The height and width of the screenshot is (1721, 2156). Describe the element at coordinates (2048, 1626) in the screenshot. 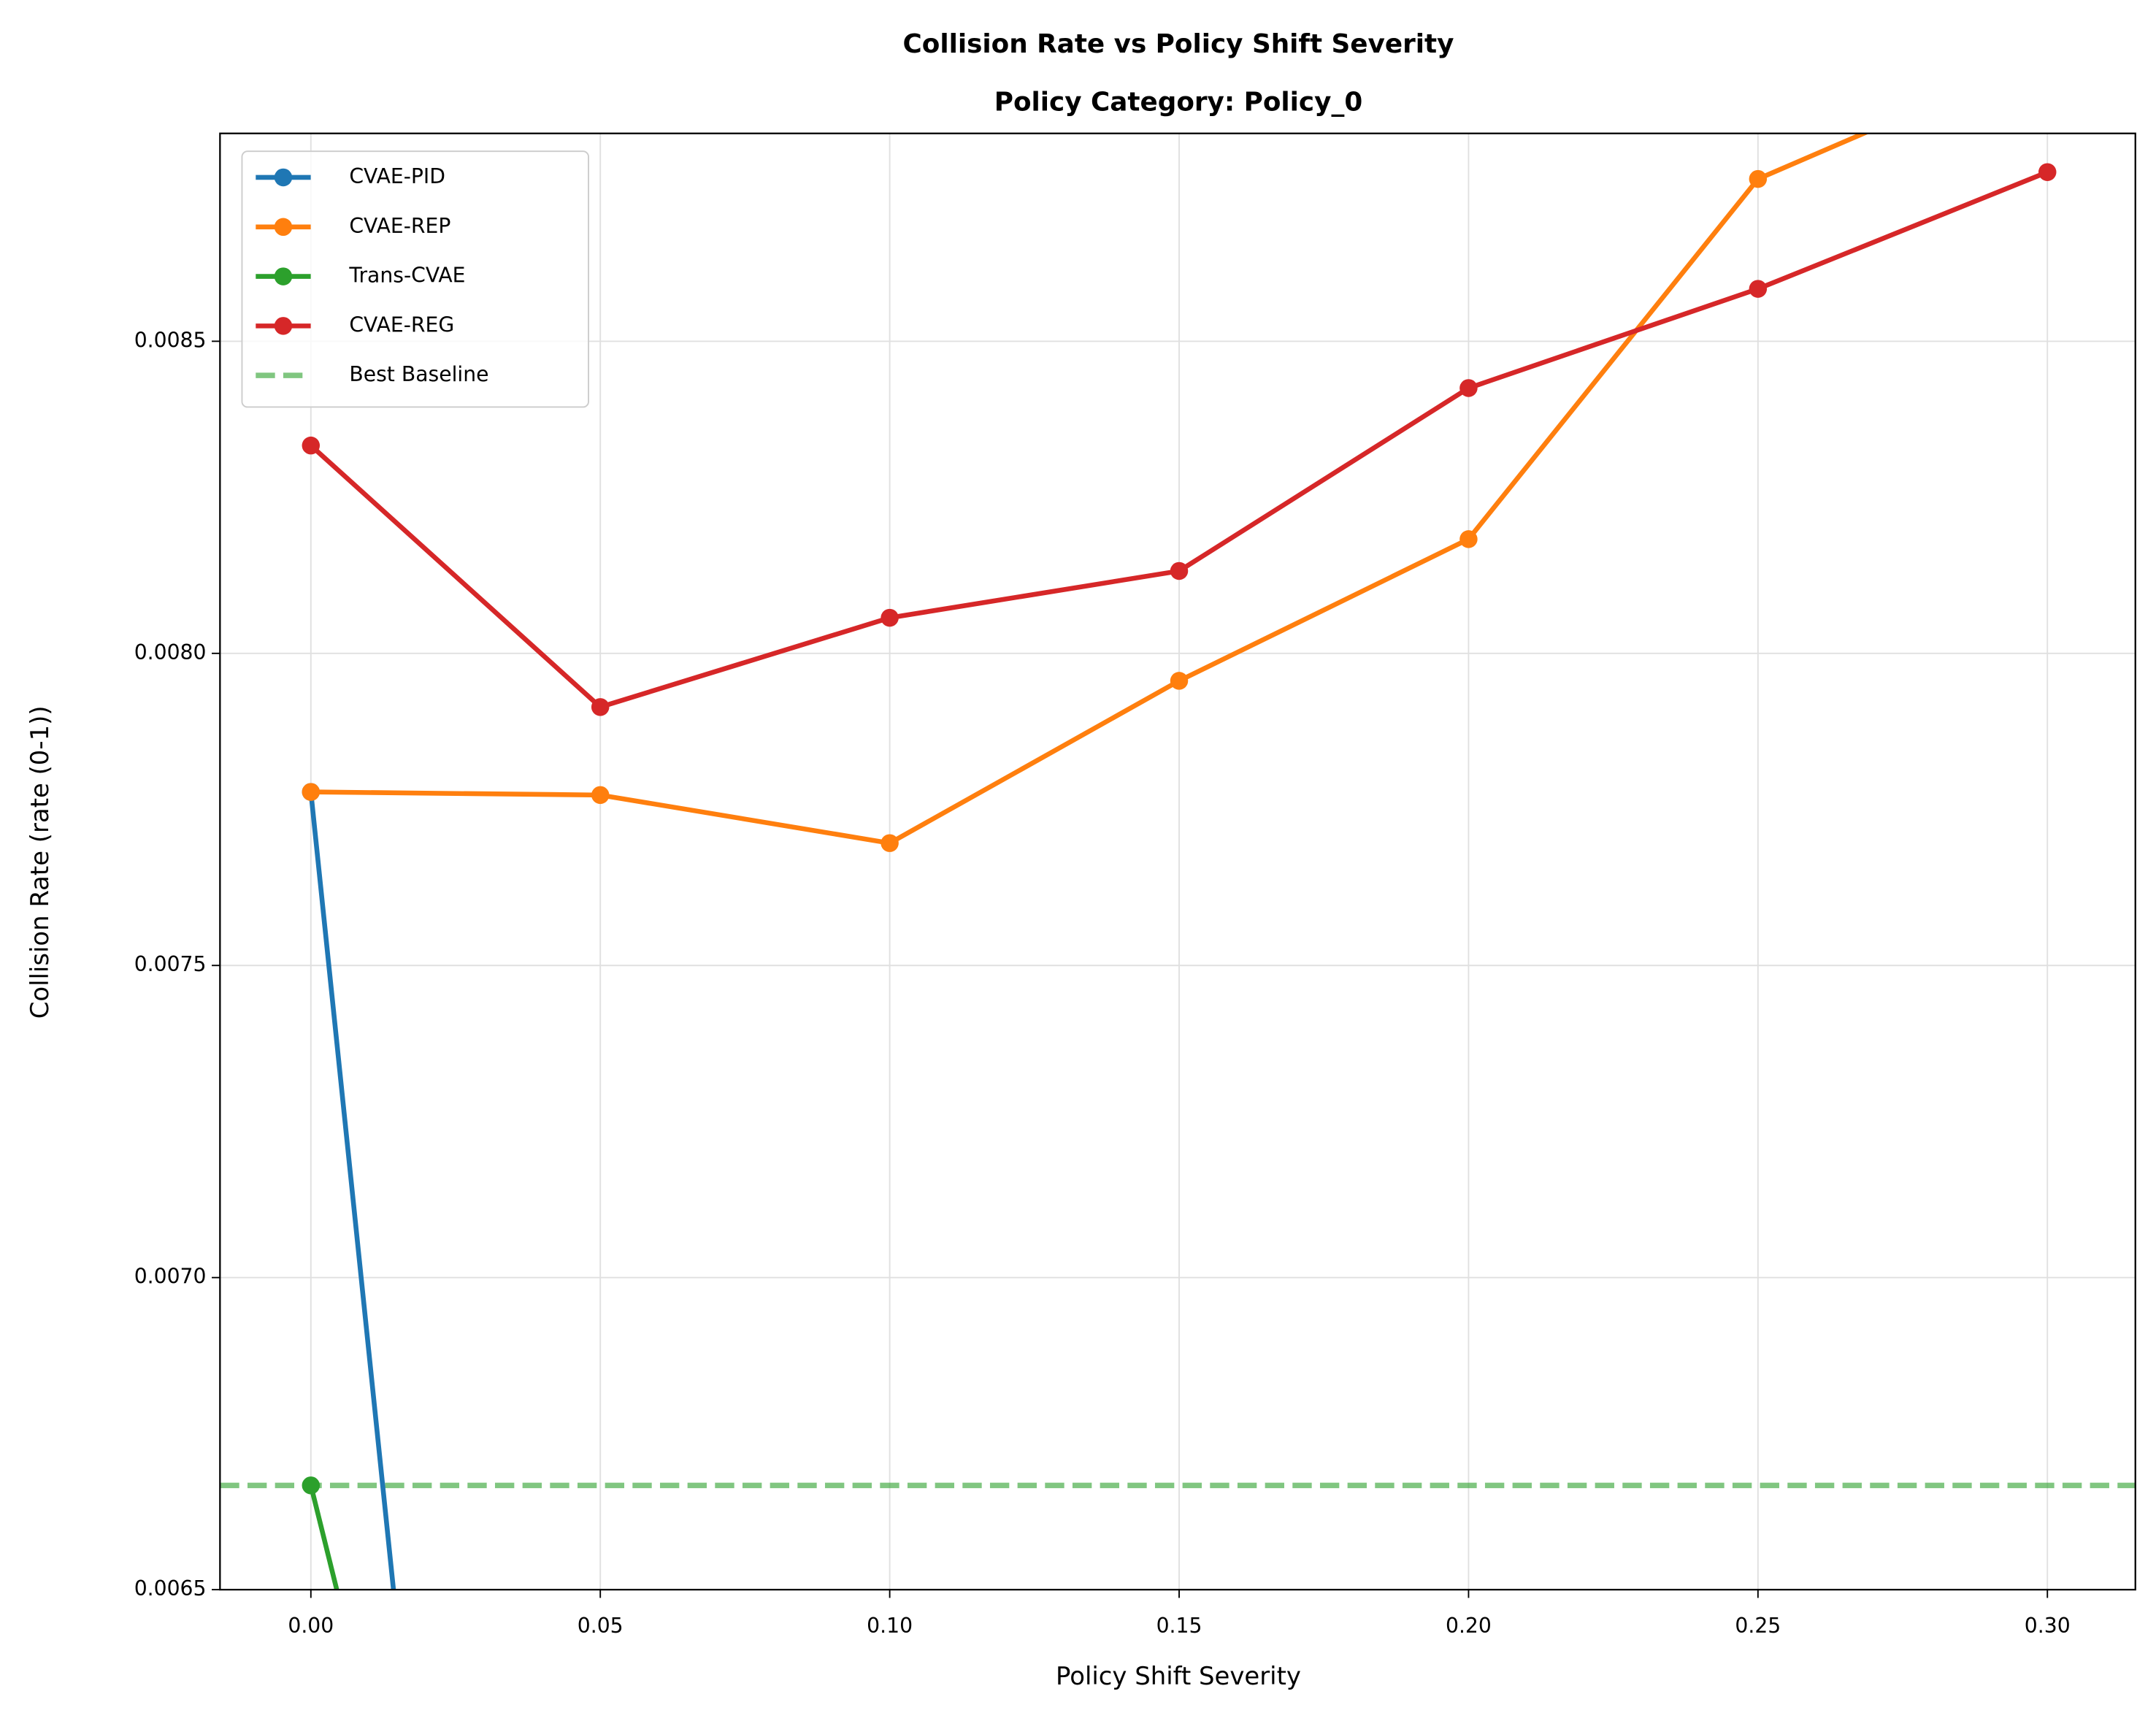

I see `x-tick-label: 0.30` at that location.